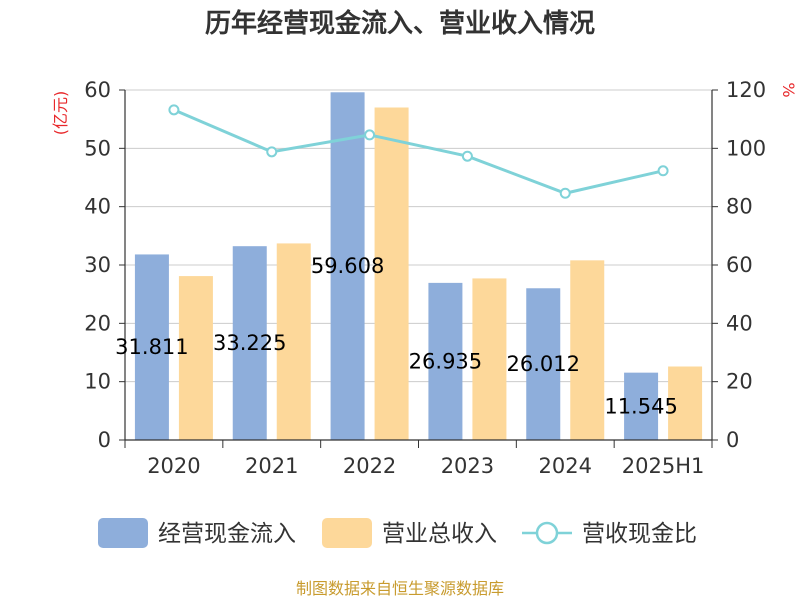  What do you see at coordinates (739, 265) in the screenshot?
I see `right-tick-label: 60` at bounding box center [739, 265].